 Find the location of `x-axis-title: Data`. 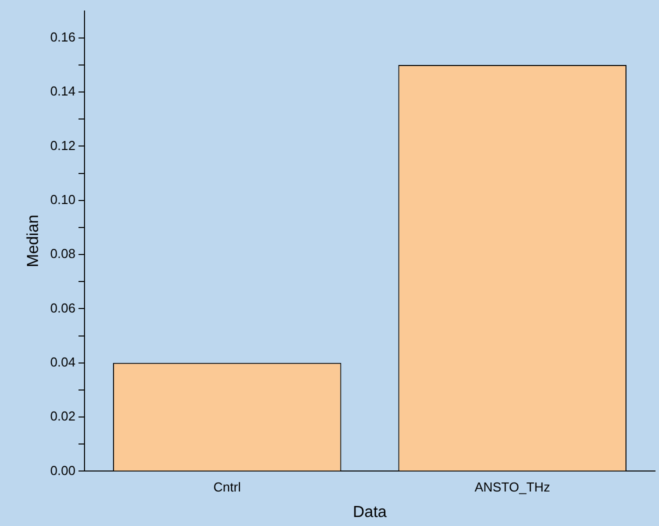

x-axis-title: Data is located at coordinates (369, 512).